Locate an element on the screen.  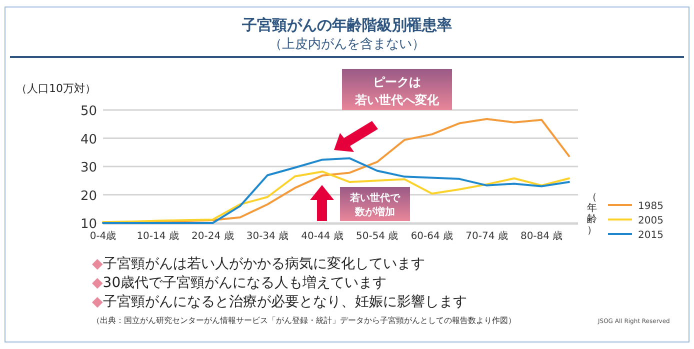
legend-label: 1985 is located at coordinates (651, 206).